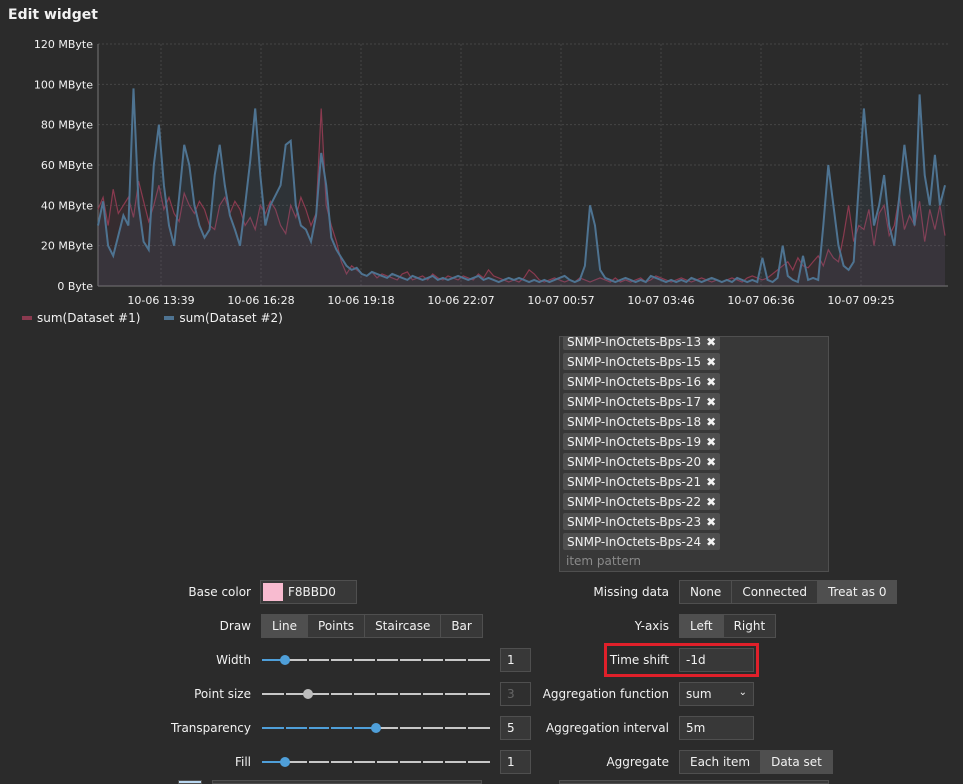  What do you see at coordinates (694, 782) in the screenshot?
I see `next-dataset-item-pattern` at bounding box center [694, 782].